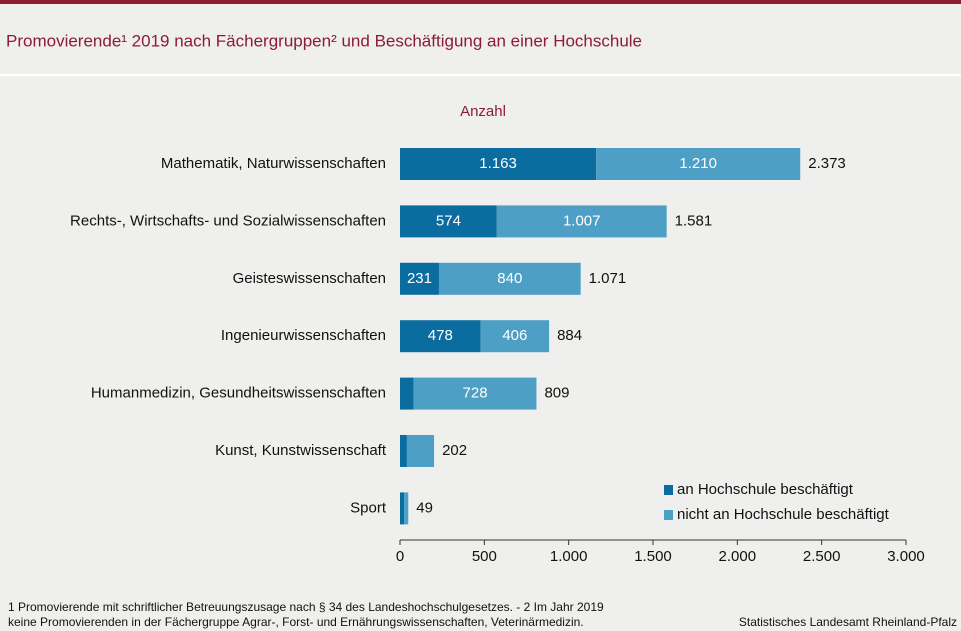 The width and height of the screenshot is (961, 631). Describe the element at coordinates (783, 514) in the screenshot. I see `legend-label: nicht an Hochschule beschäftigt` at that location.